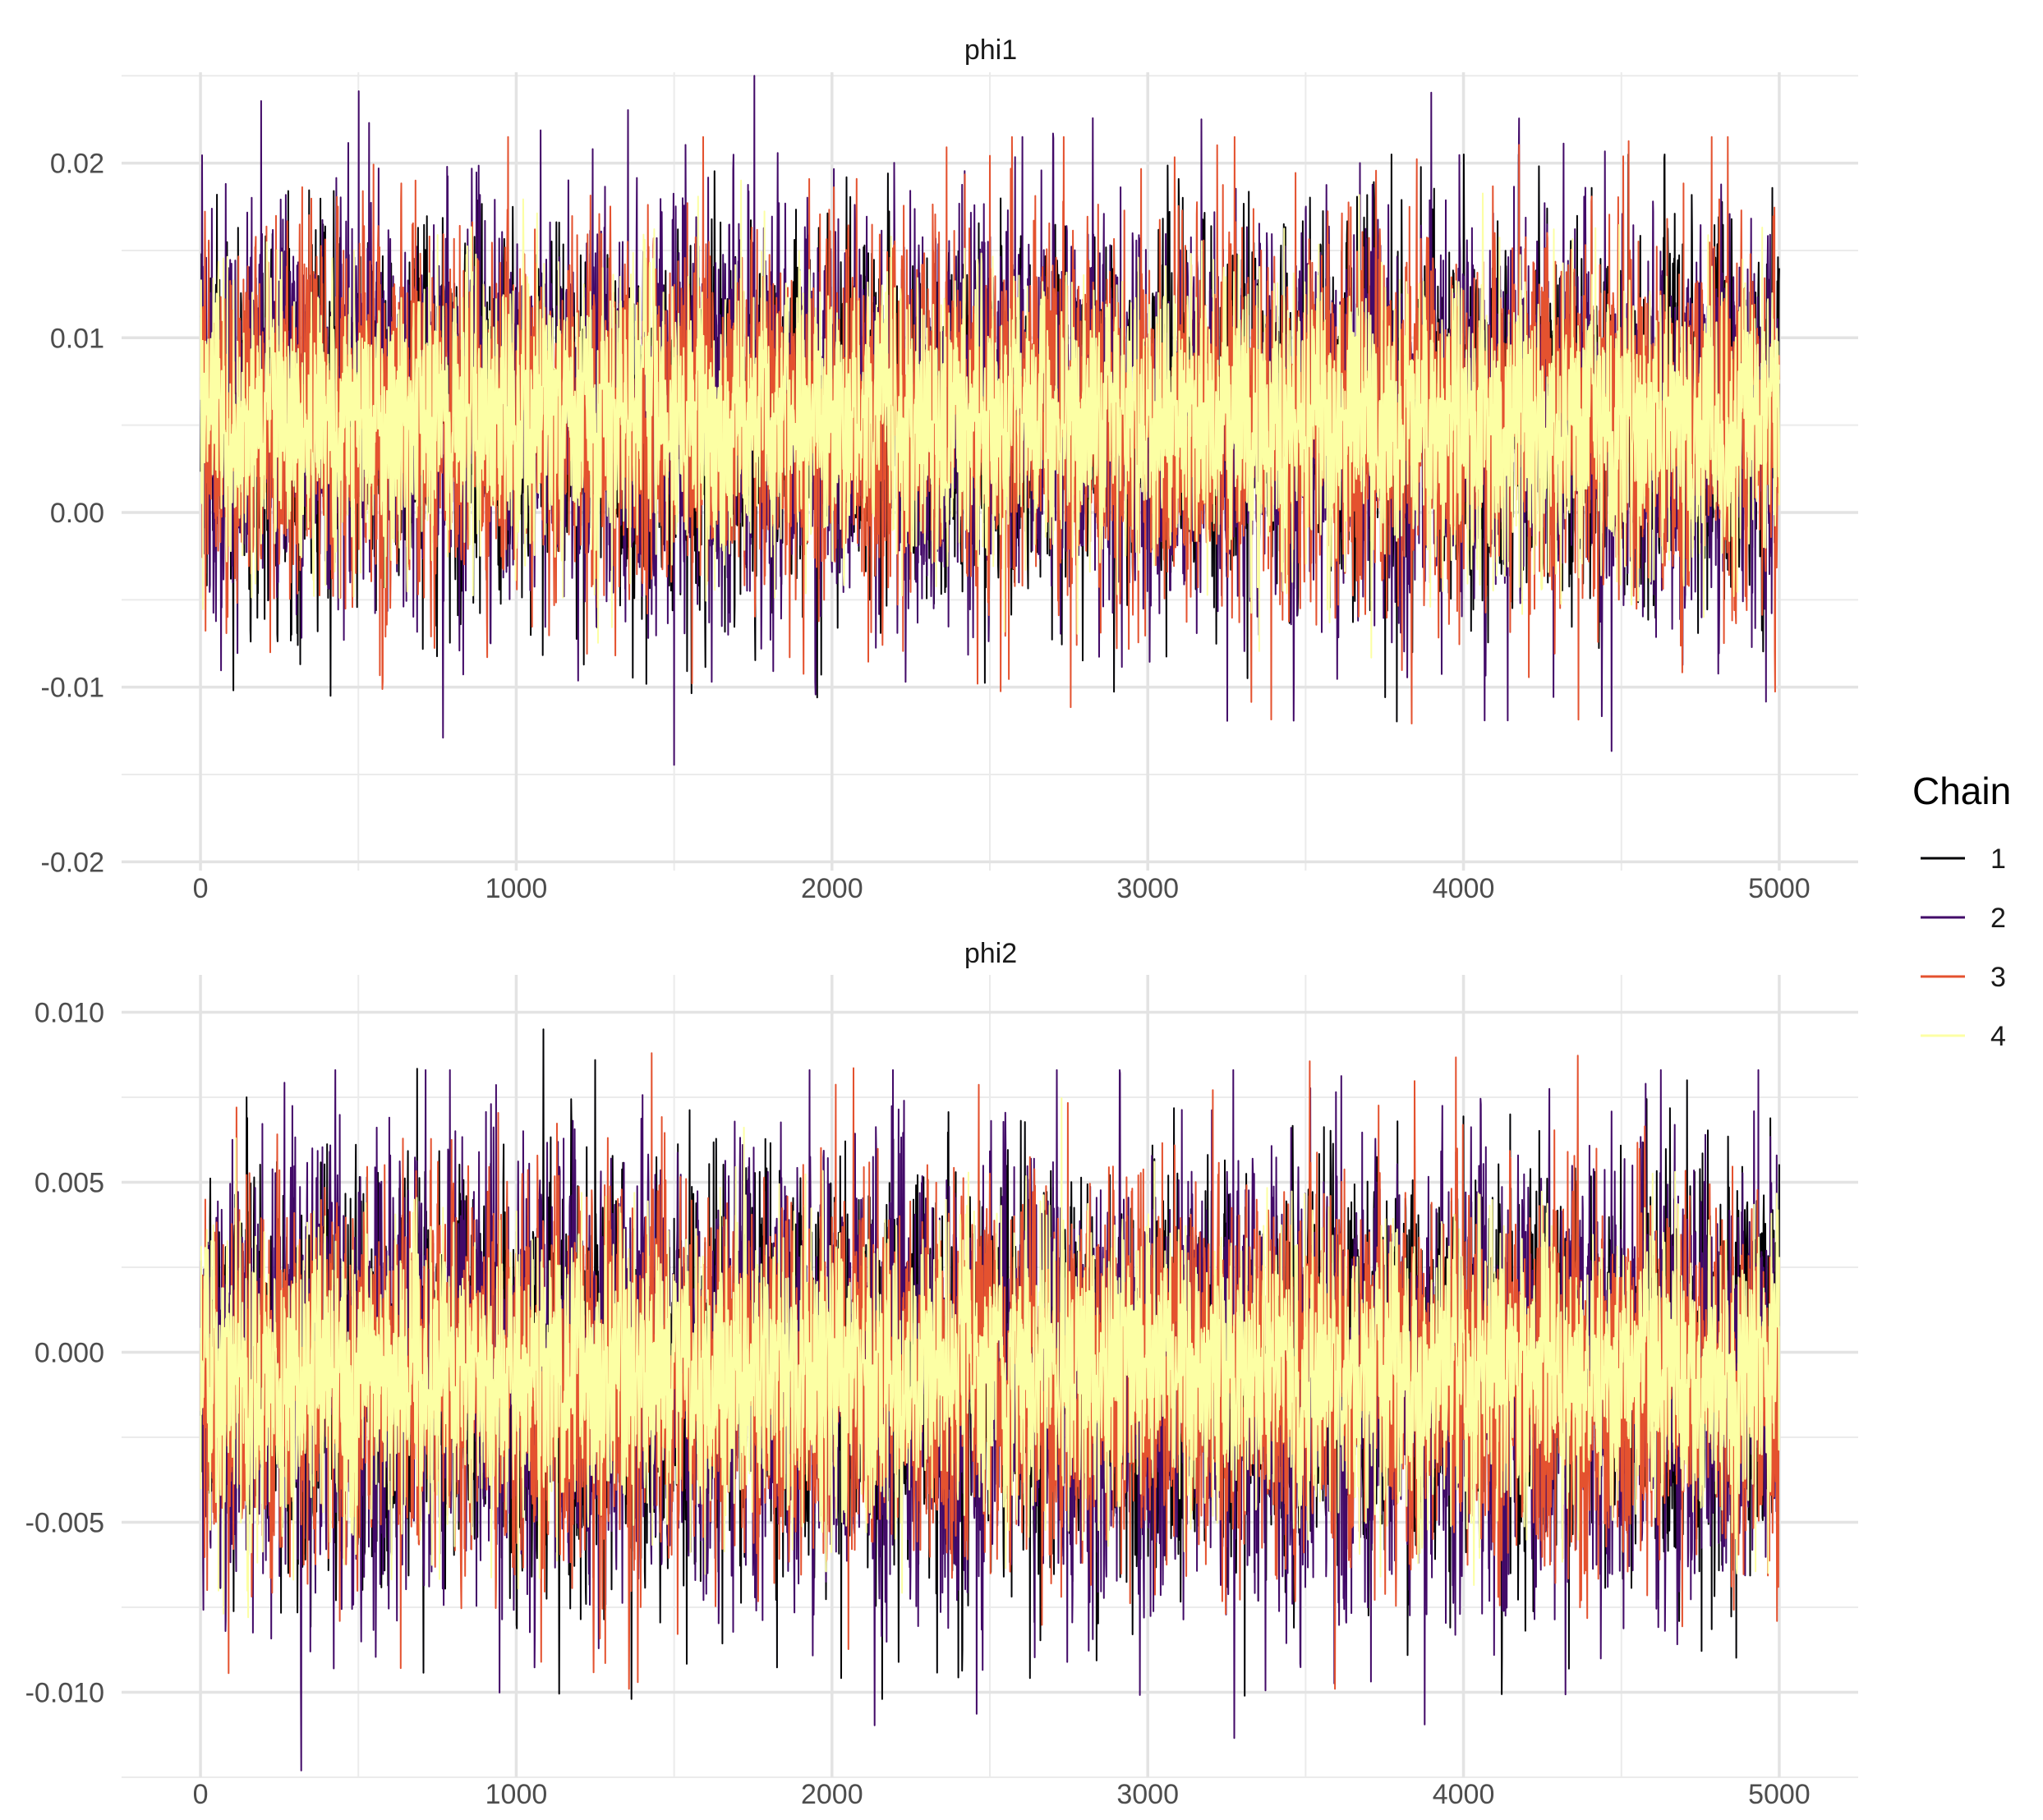 The width and height of the screenshot is (2043, 1820). I want to click on y-tick-label: 0.000, so click(69, 1353).